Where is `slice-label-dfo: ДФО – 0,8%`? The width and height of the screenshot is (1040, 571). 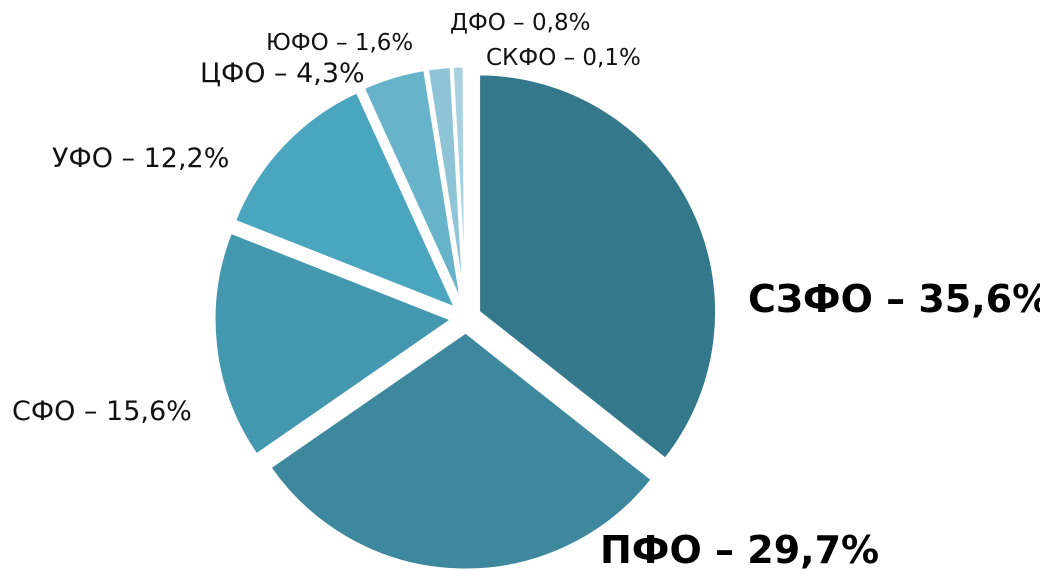 slice-label-dfo: ДФО – 0,8% is located at coordinates (520, 23).